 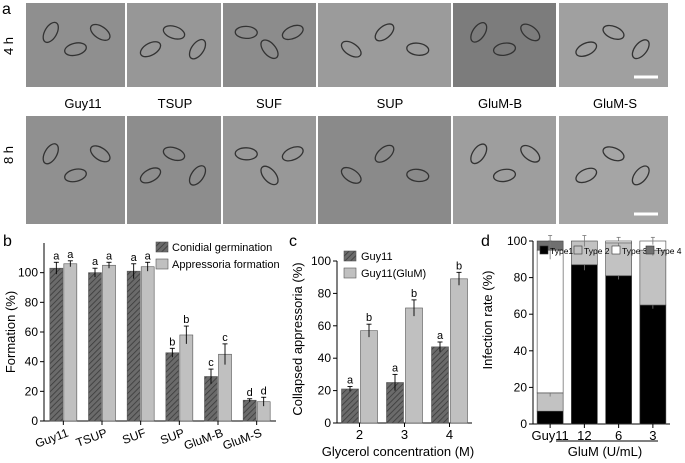 What do you see at coordinates (109, 256) in the screenshot?
I see `sig-letter-b-TSUP-2: a` at bounding box center [109, 256].